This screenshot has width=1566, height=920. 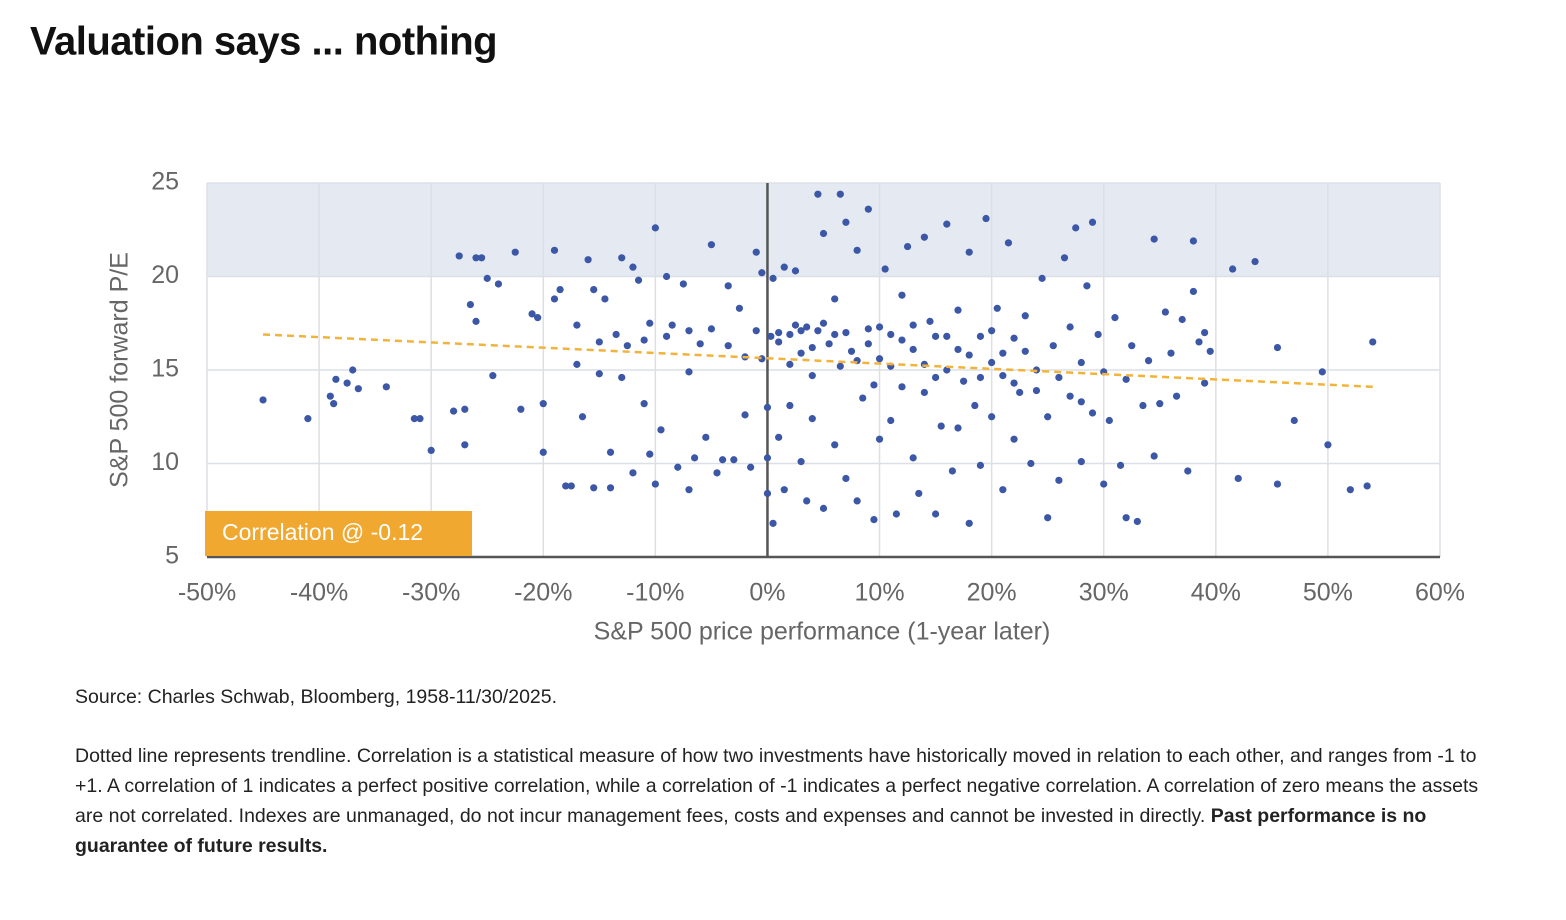 What do you see at coordinates (767, 593) in the screenshot?
I see `x-tick-label: 0%` at bounding box center [767, 593].